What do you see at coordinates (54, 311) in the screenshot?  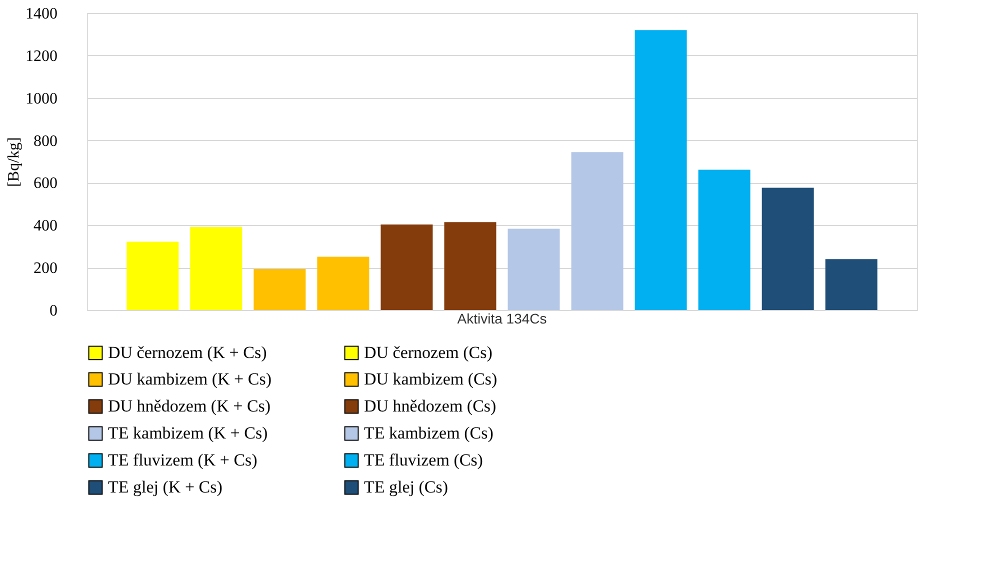 I see `y-tick-label: 0` at bounding box center [54, 311].